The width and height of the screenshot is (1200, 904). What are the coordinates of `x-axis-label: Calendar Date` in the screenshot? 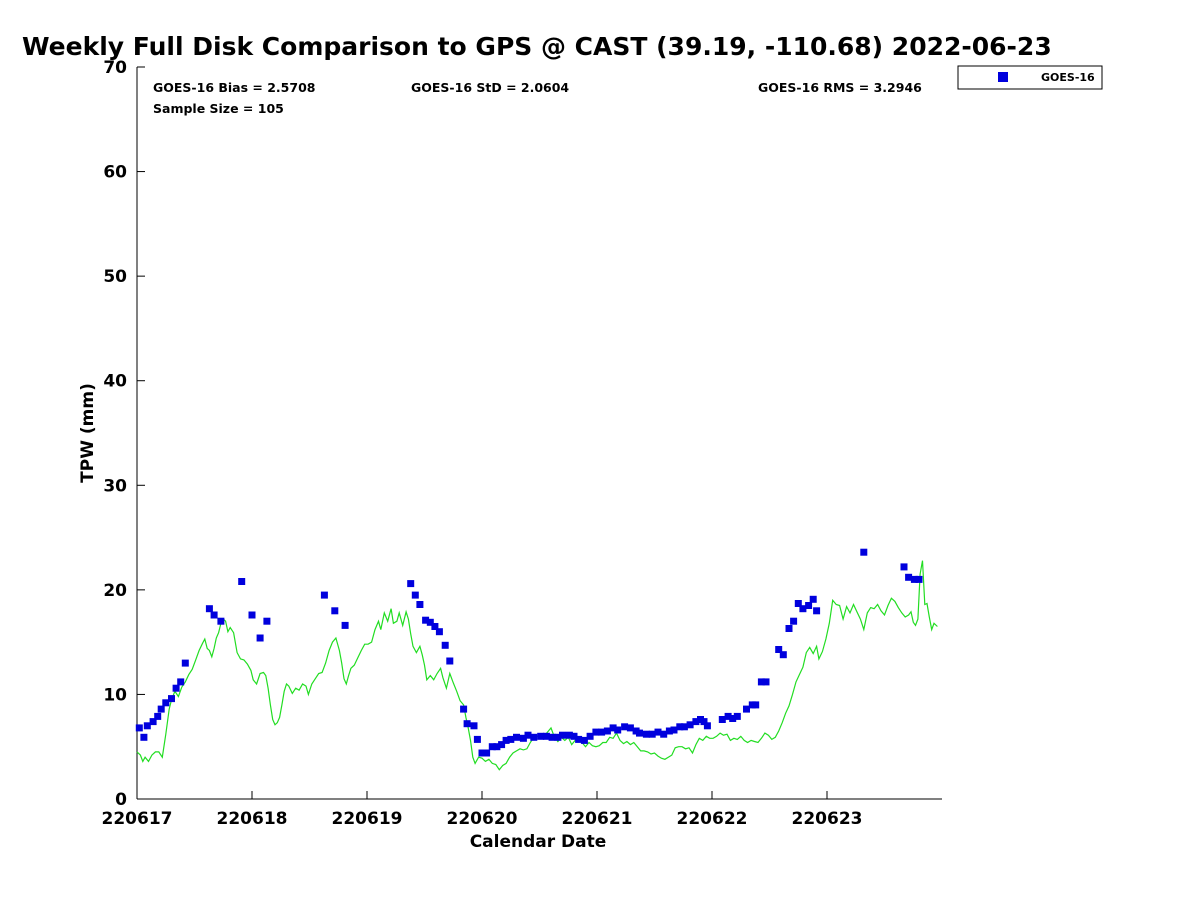 It's located at (538, 842).